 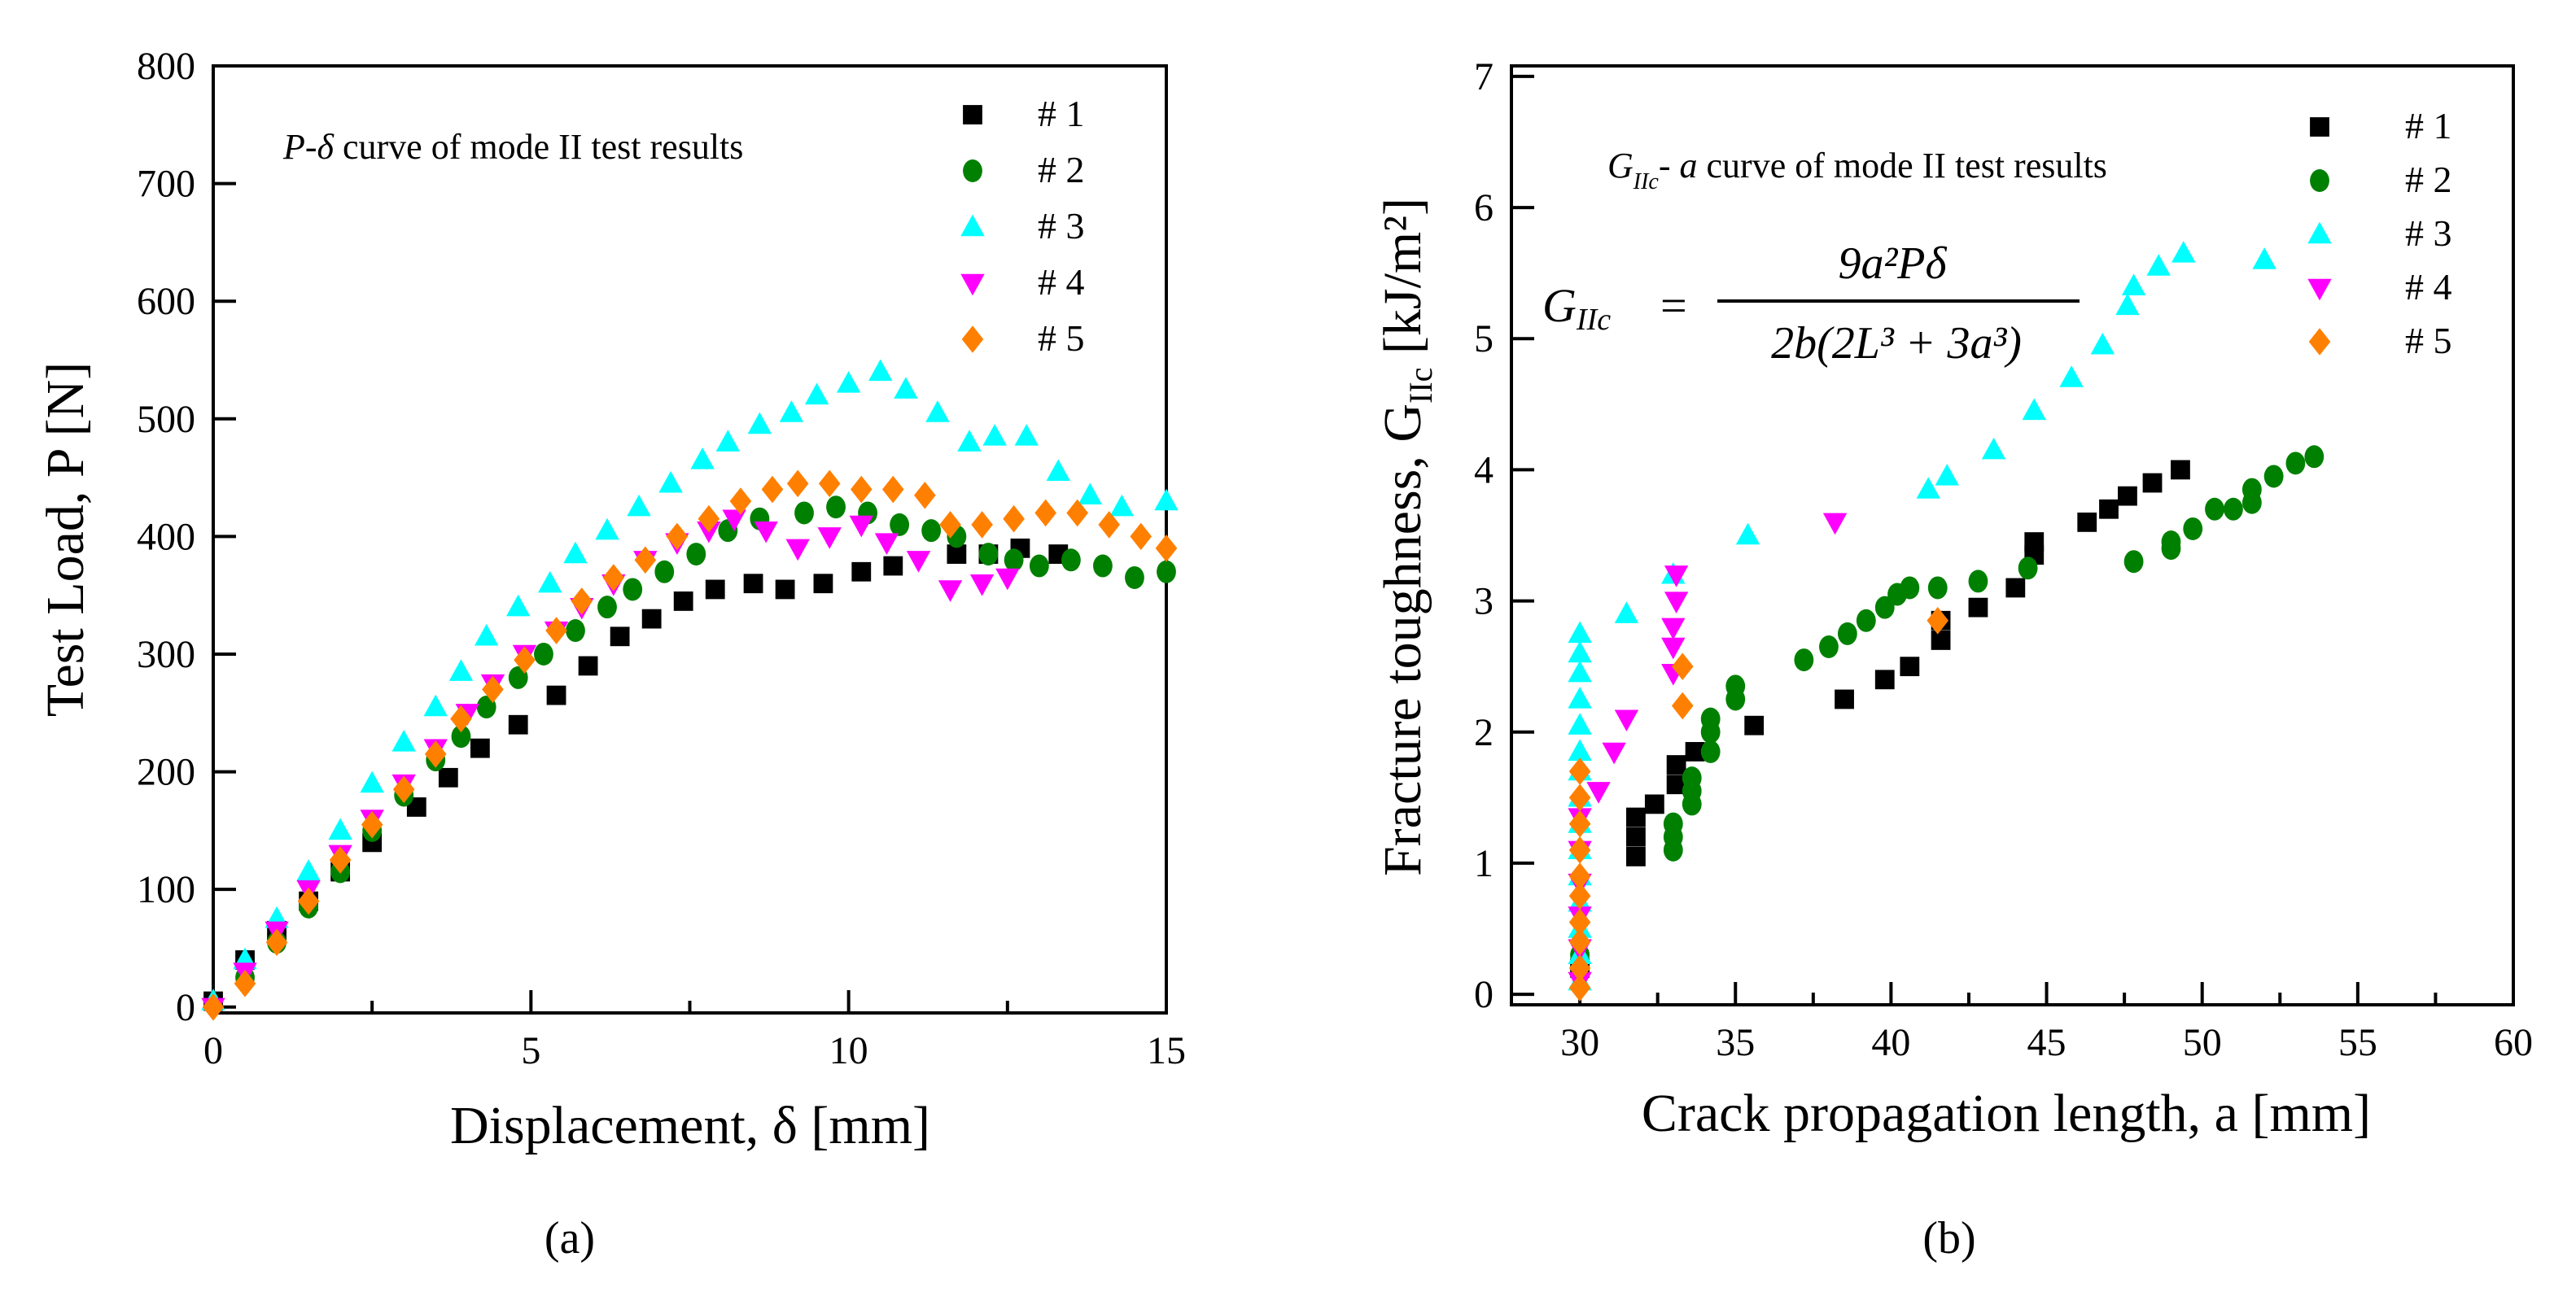 What do you see at coordinates (1166, 1050) in the screenshot?
I see `x-tick-label: 15` at bounding box center [1166, 1050].